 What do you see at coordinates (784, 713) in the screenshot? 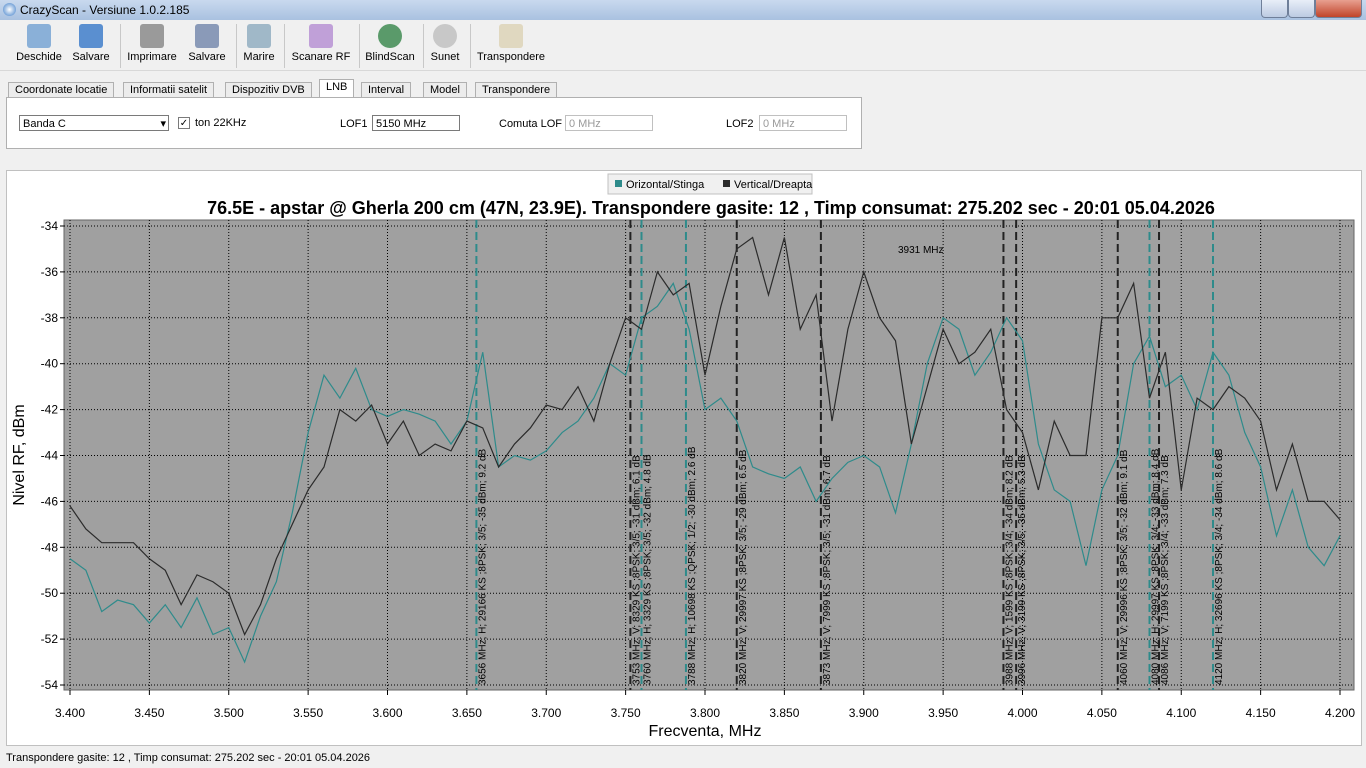
I see `x-tick-label: 3.850` at bounding box center [784, 713].